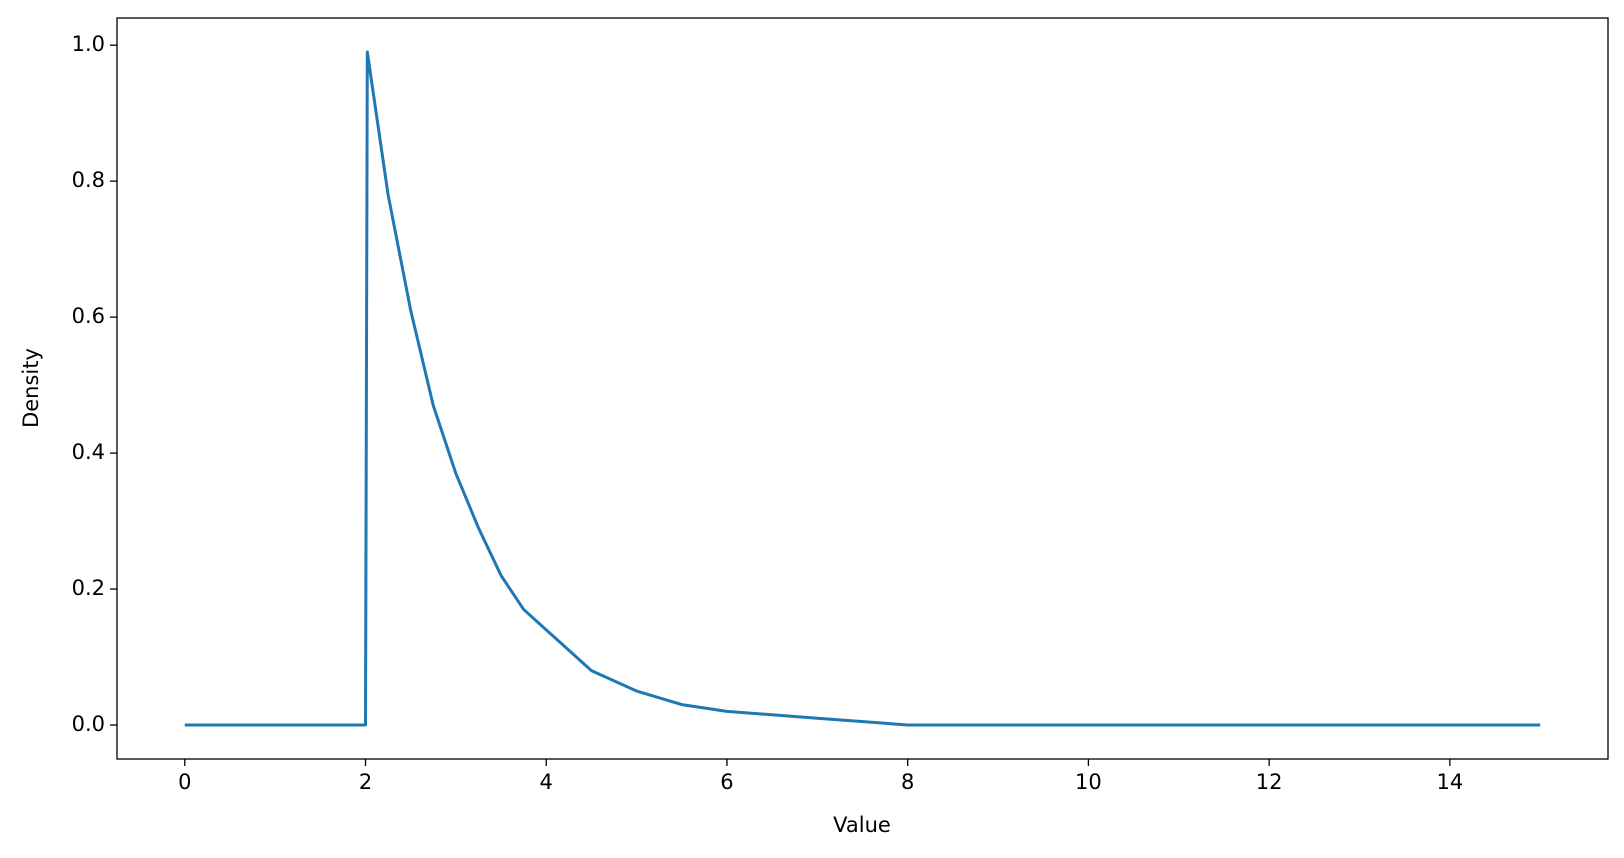 Image resolution: width=1624 pixels, height=858 pixels. I want to click on y-tick-label: 0.8, so click(88, 180).